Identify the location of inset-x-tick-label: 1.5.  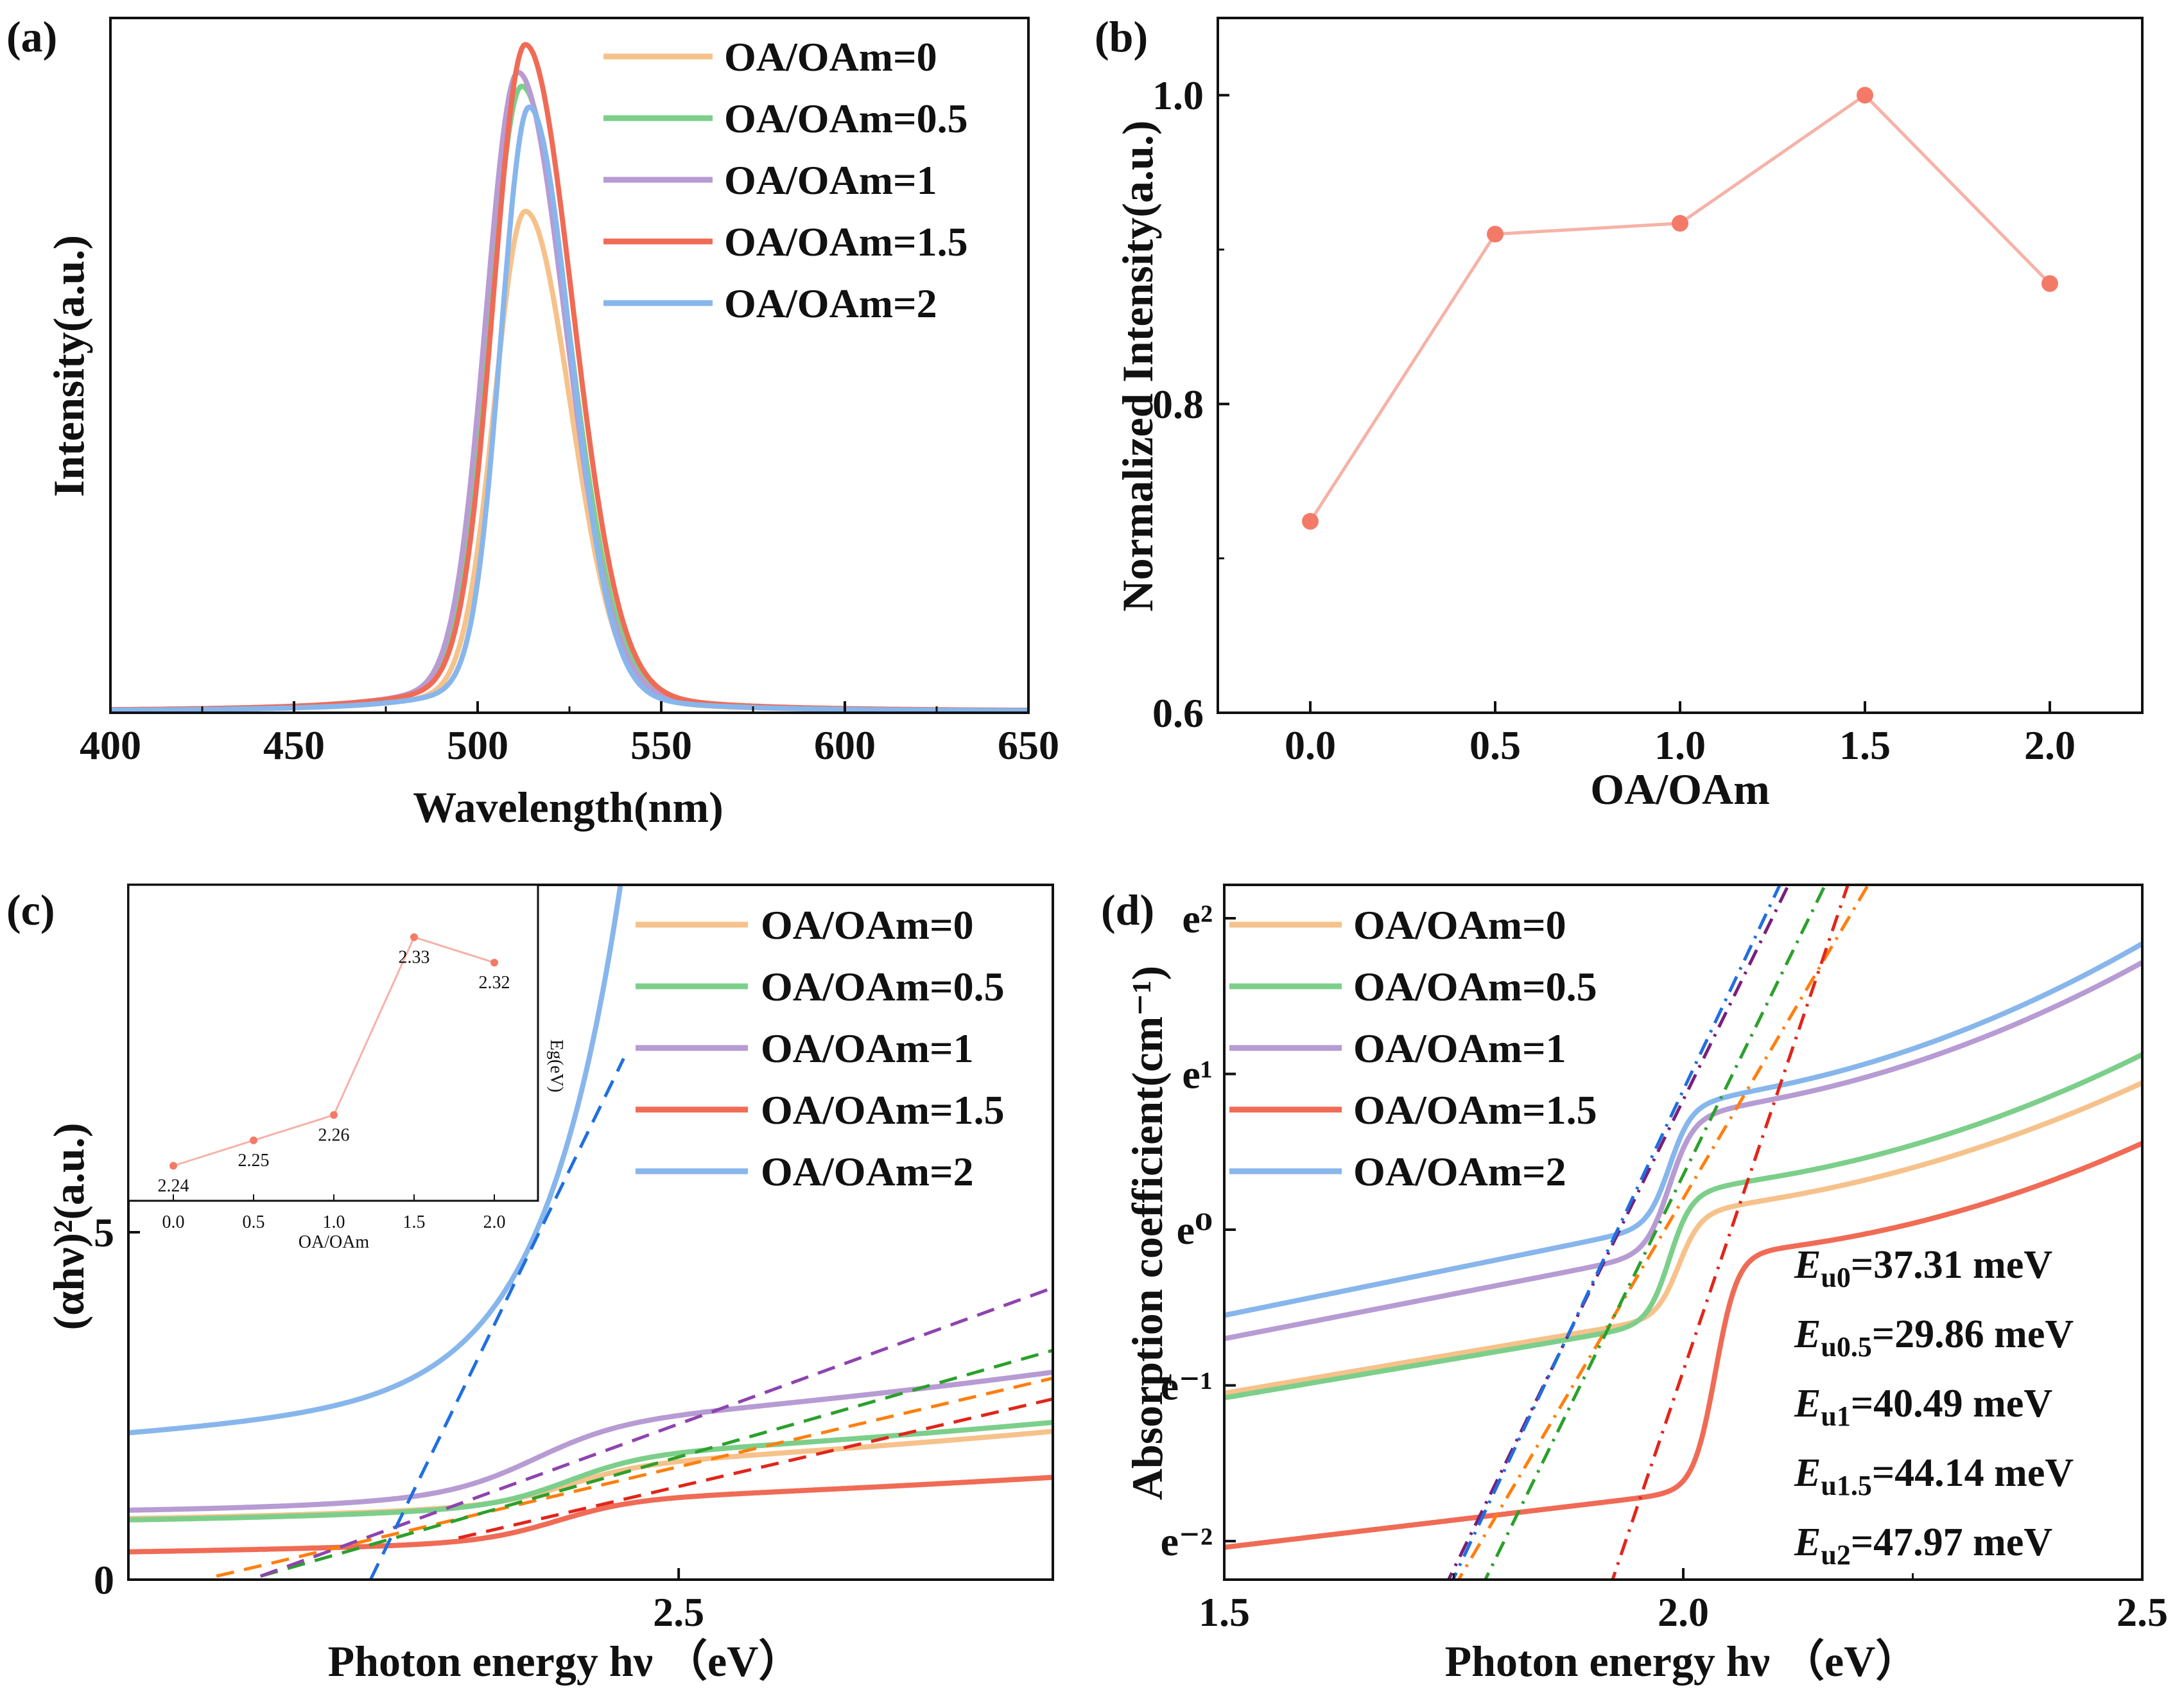
(414, 1222).